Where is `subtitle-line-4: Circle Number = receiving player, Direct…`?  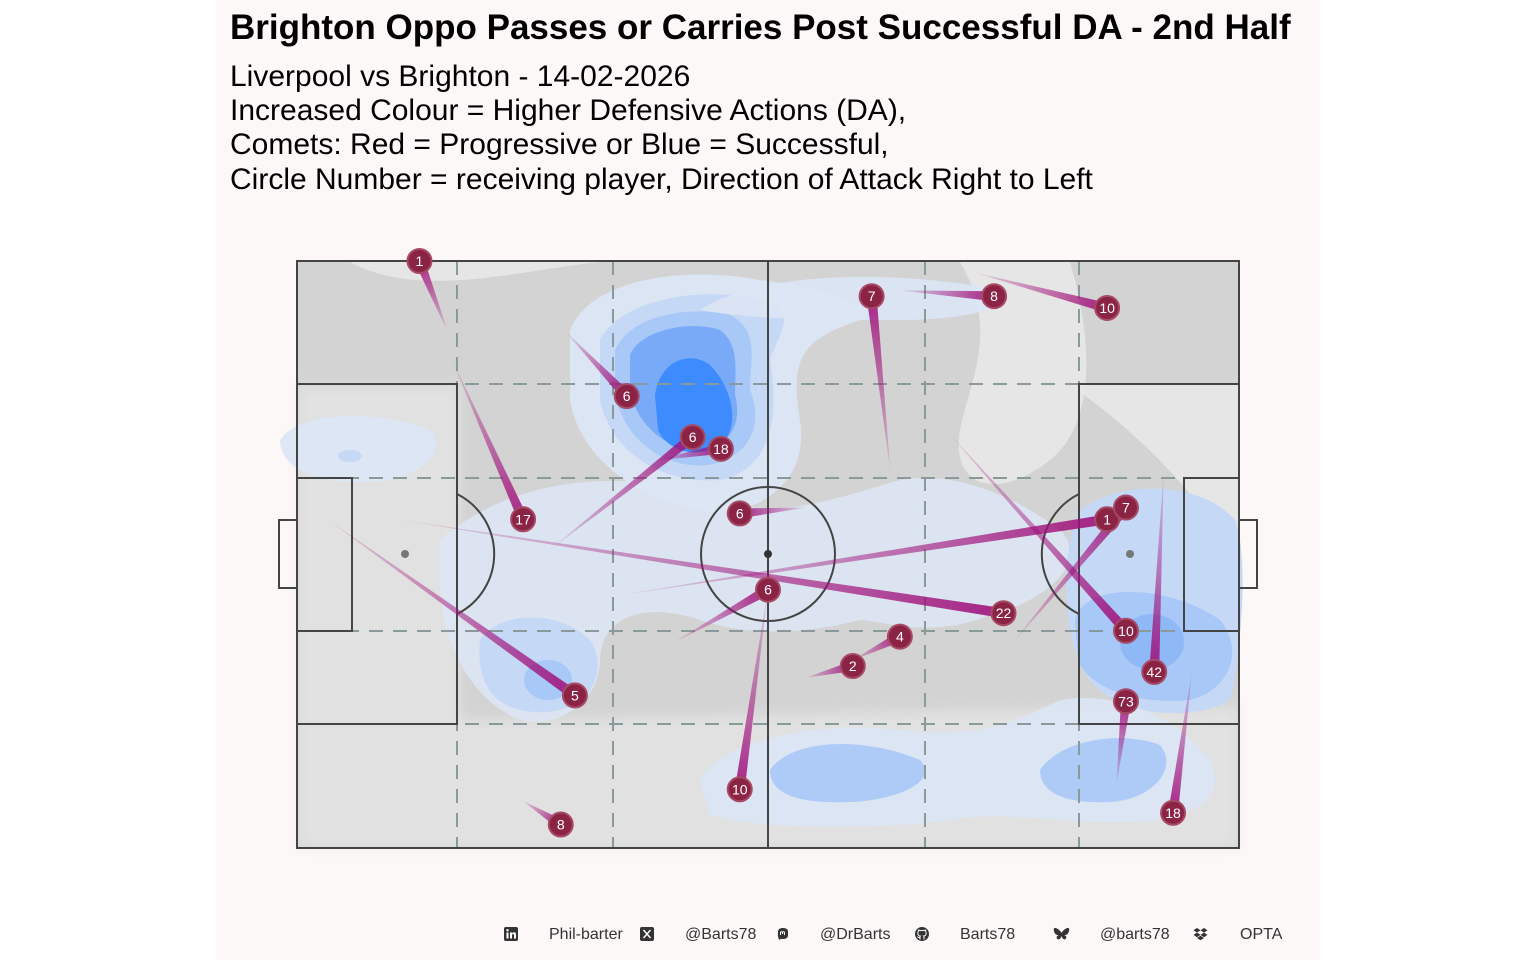
subtitle-line-4: Circle Number = receiving player, Direct… is located at coordinates (661, 179).